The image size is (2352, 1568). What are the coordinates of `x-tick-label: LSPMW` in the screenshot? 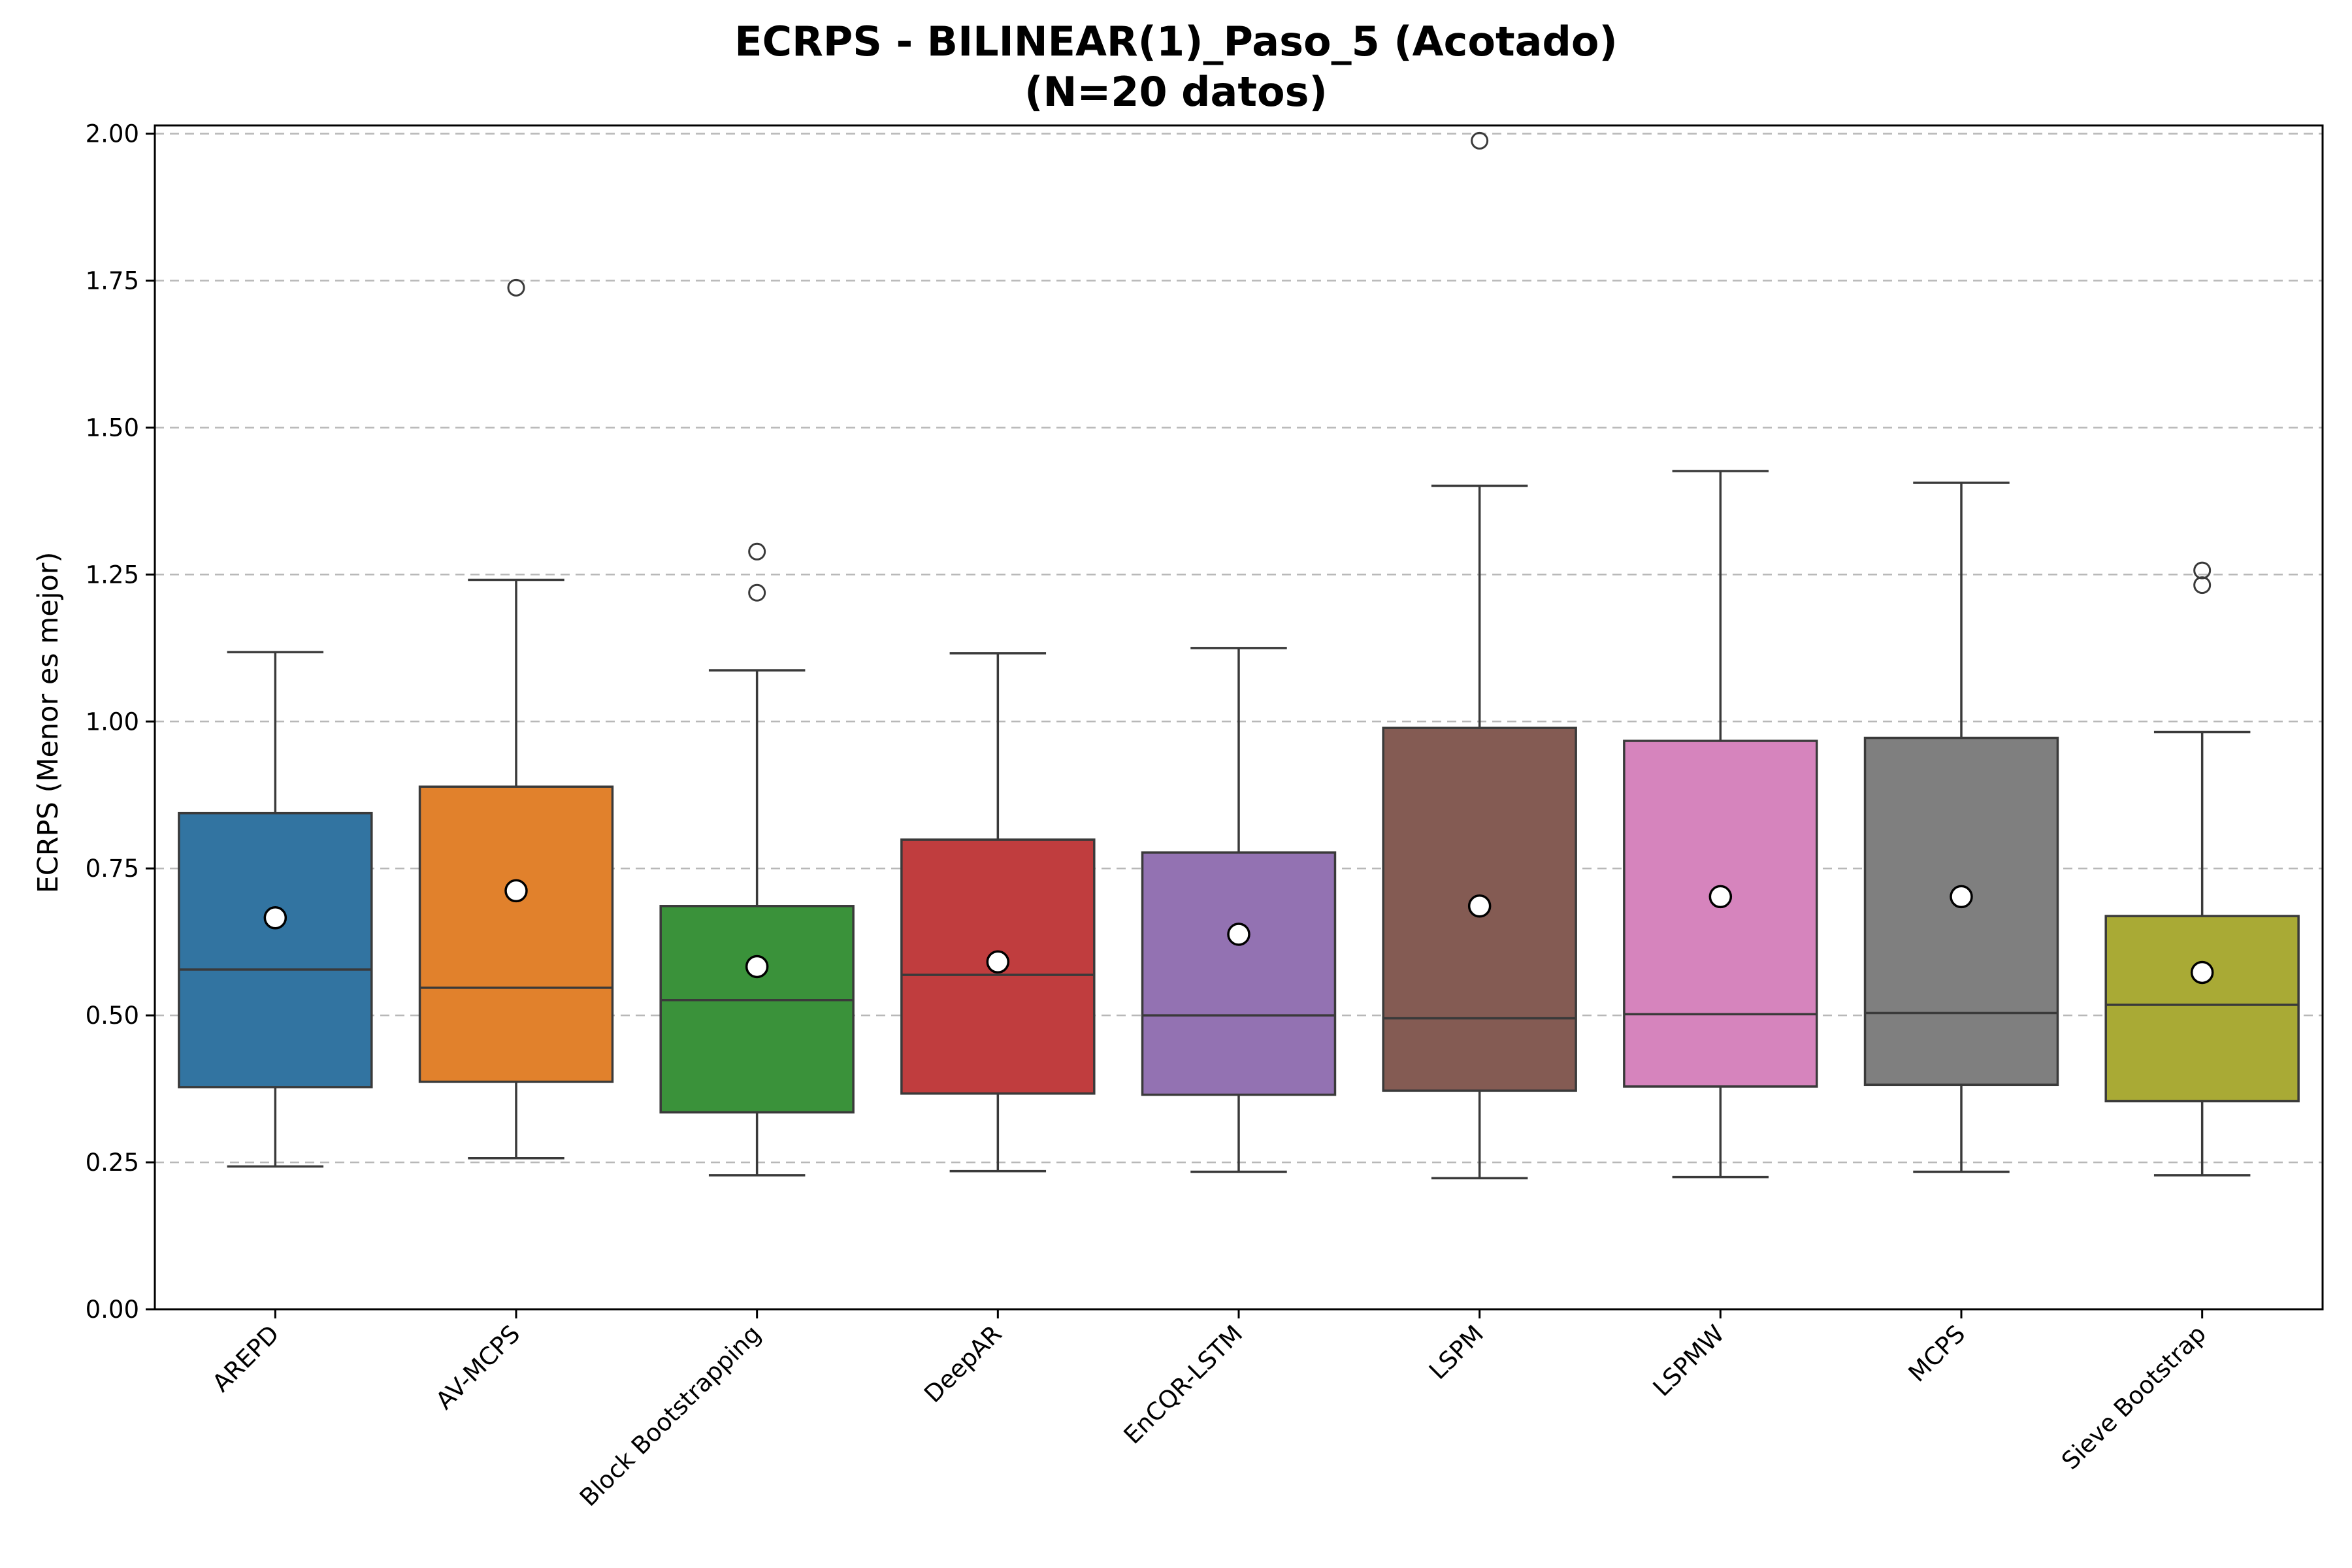 It's located at (1689, 1361).